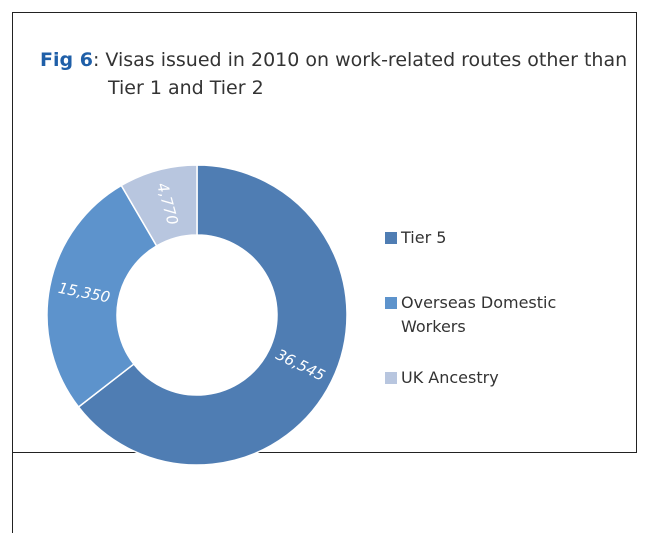  What do you see at coordinates (495, 238) in the screenshot?
I see `legend-item: Tier 5` at bounding box center [495, 238].